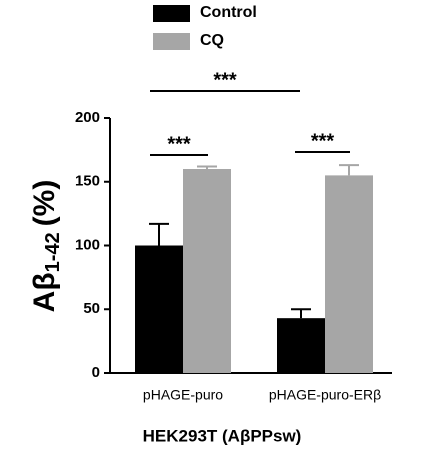 The height and width of the screenshot is (459, 426). Describe the element at coordinates (91, 308) in the screenshot. I see `y-tick-label: 50` at that location.